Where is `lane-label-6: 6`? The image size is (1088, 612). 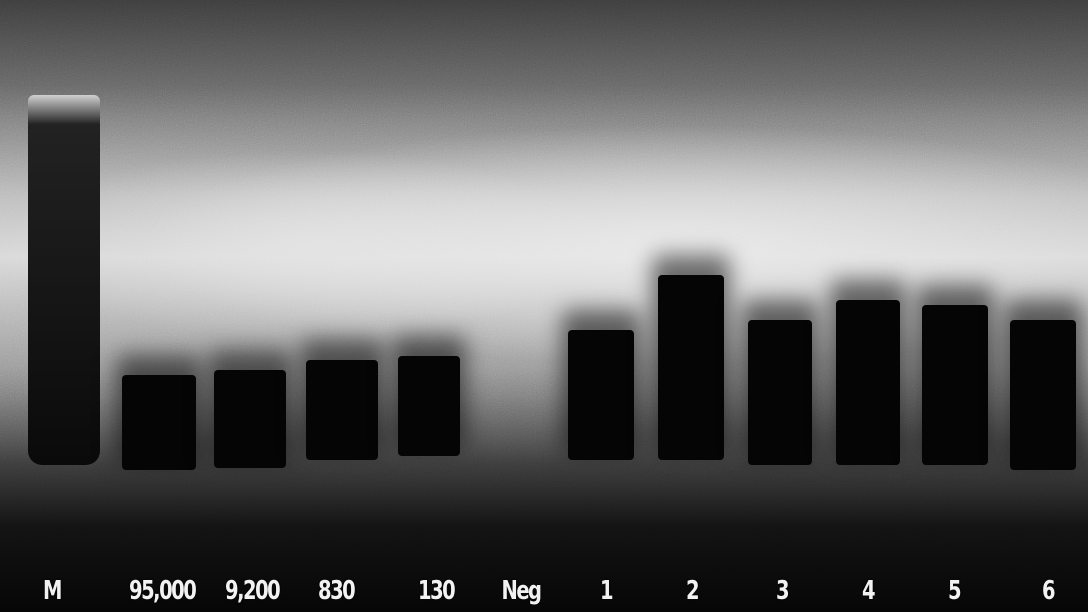 lane-label-6: 6 is located at coordinates (1049, 591).